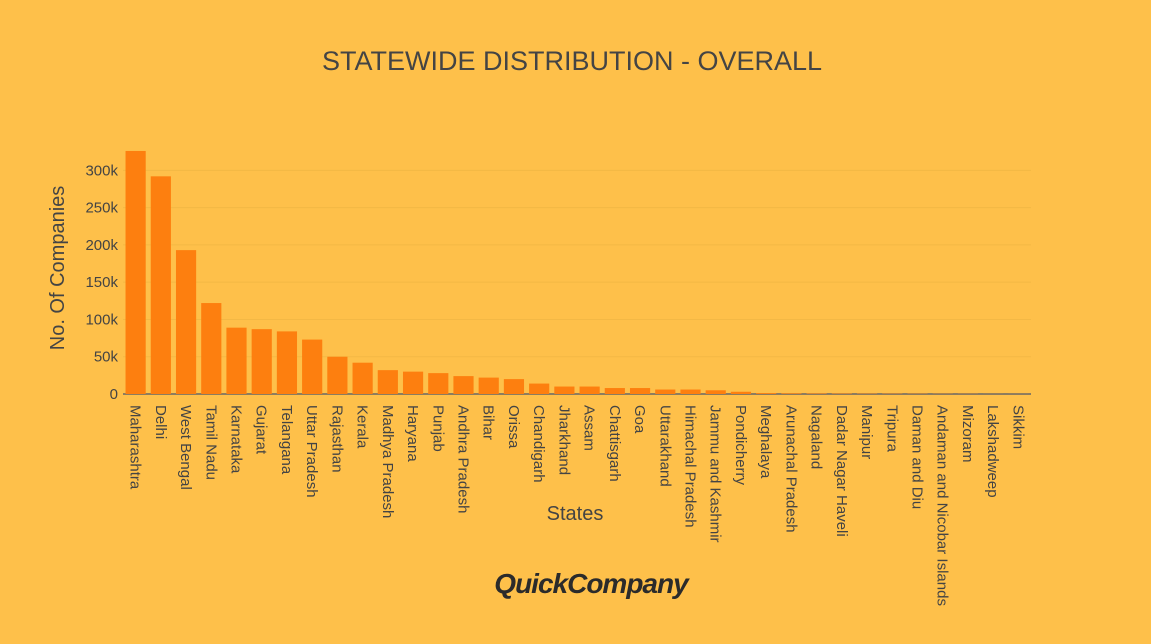 The image size is (1151, 644). Describe the element at coordinates (992, 451) in the screenshot. I see `x-tick-label: Lakshadweep` at that location.